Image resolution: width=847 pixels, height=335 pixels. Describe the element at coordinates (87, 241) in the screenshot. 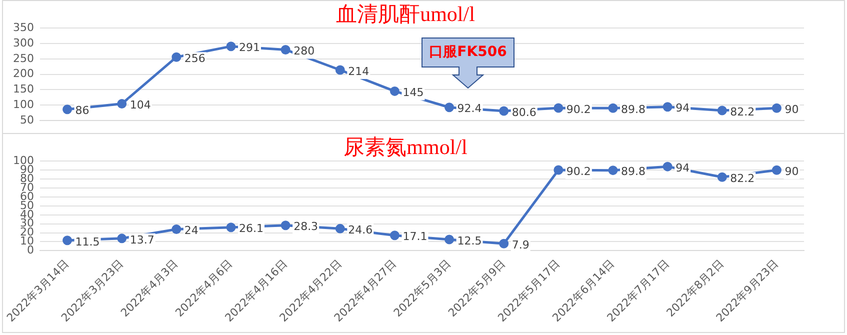

I see `data-label: 11.5` at that location.